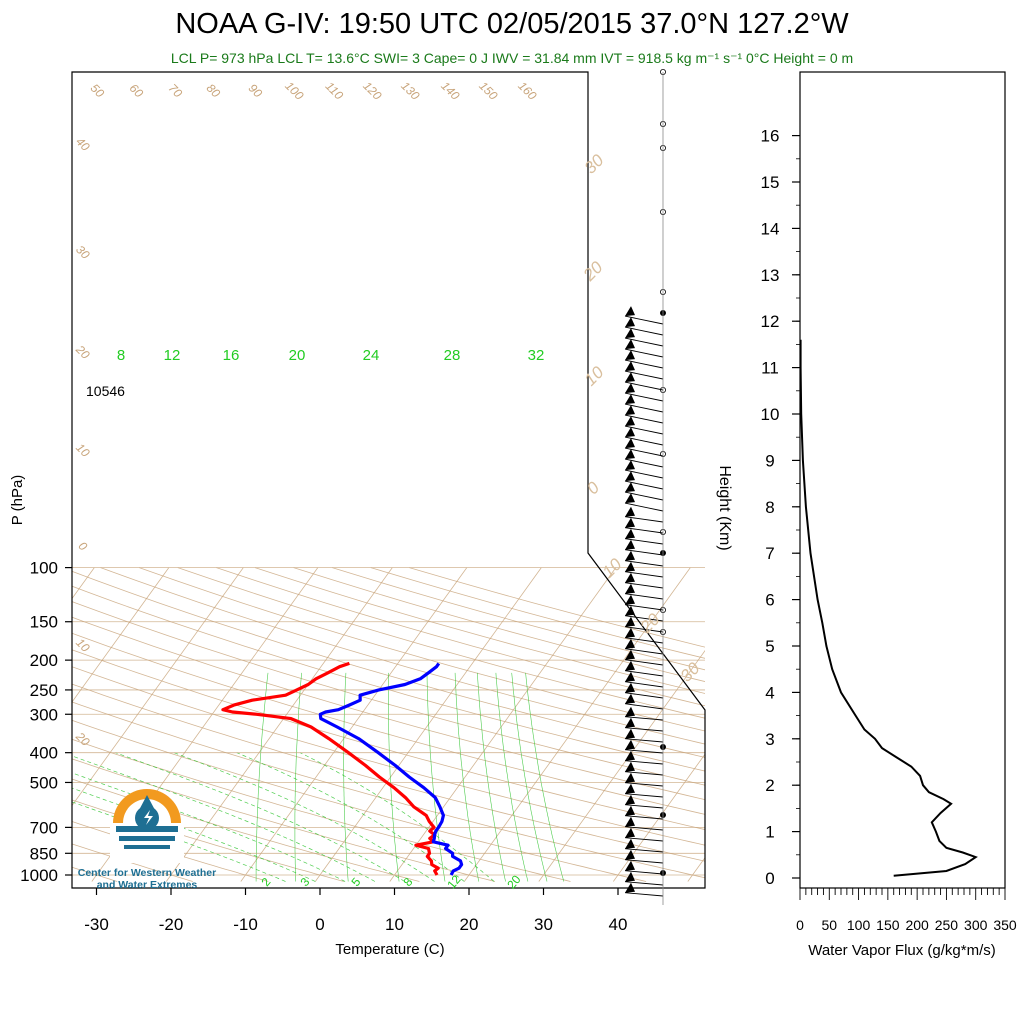  I want to click on flux-tick-label: 200, so click(917, 925).